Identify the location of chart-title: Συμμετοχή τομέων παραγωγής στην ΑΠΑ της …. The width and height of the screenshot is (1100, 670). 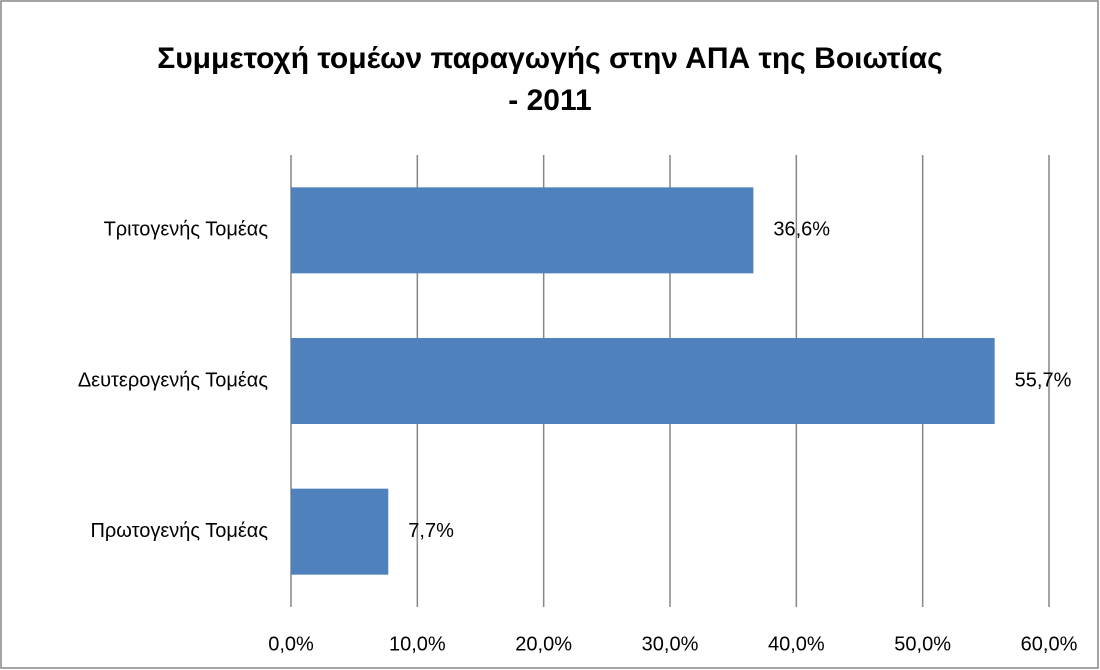
(550, 79).